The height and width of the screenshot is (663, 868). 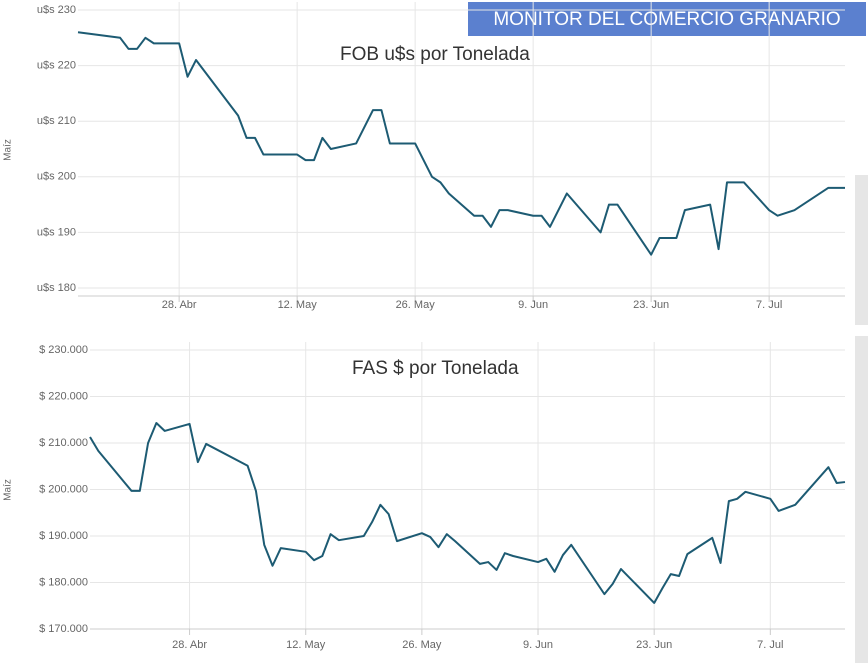 I want to click on y-tick-label: $ 200.000, so click(x=63, y=489).